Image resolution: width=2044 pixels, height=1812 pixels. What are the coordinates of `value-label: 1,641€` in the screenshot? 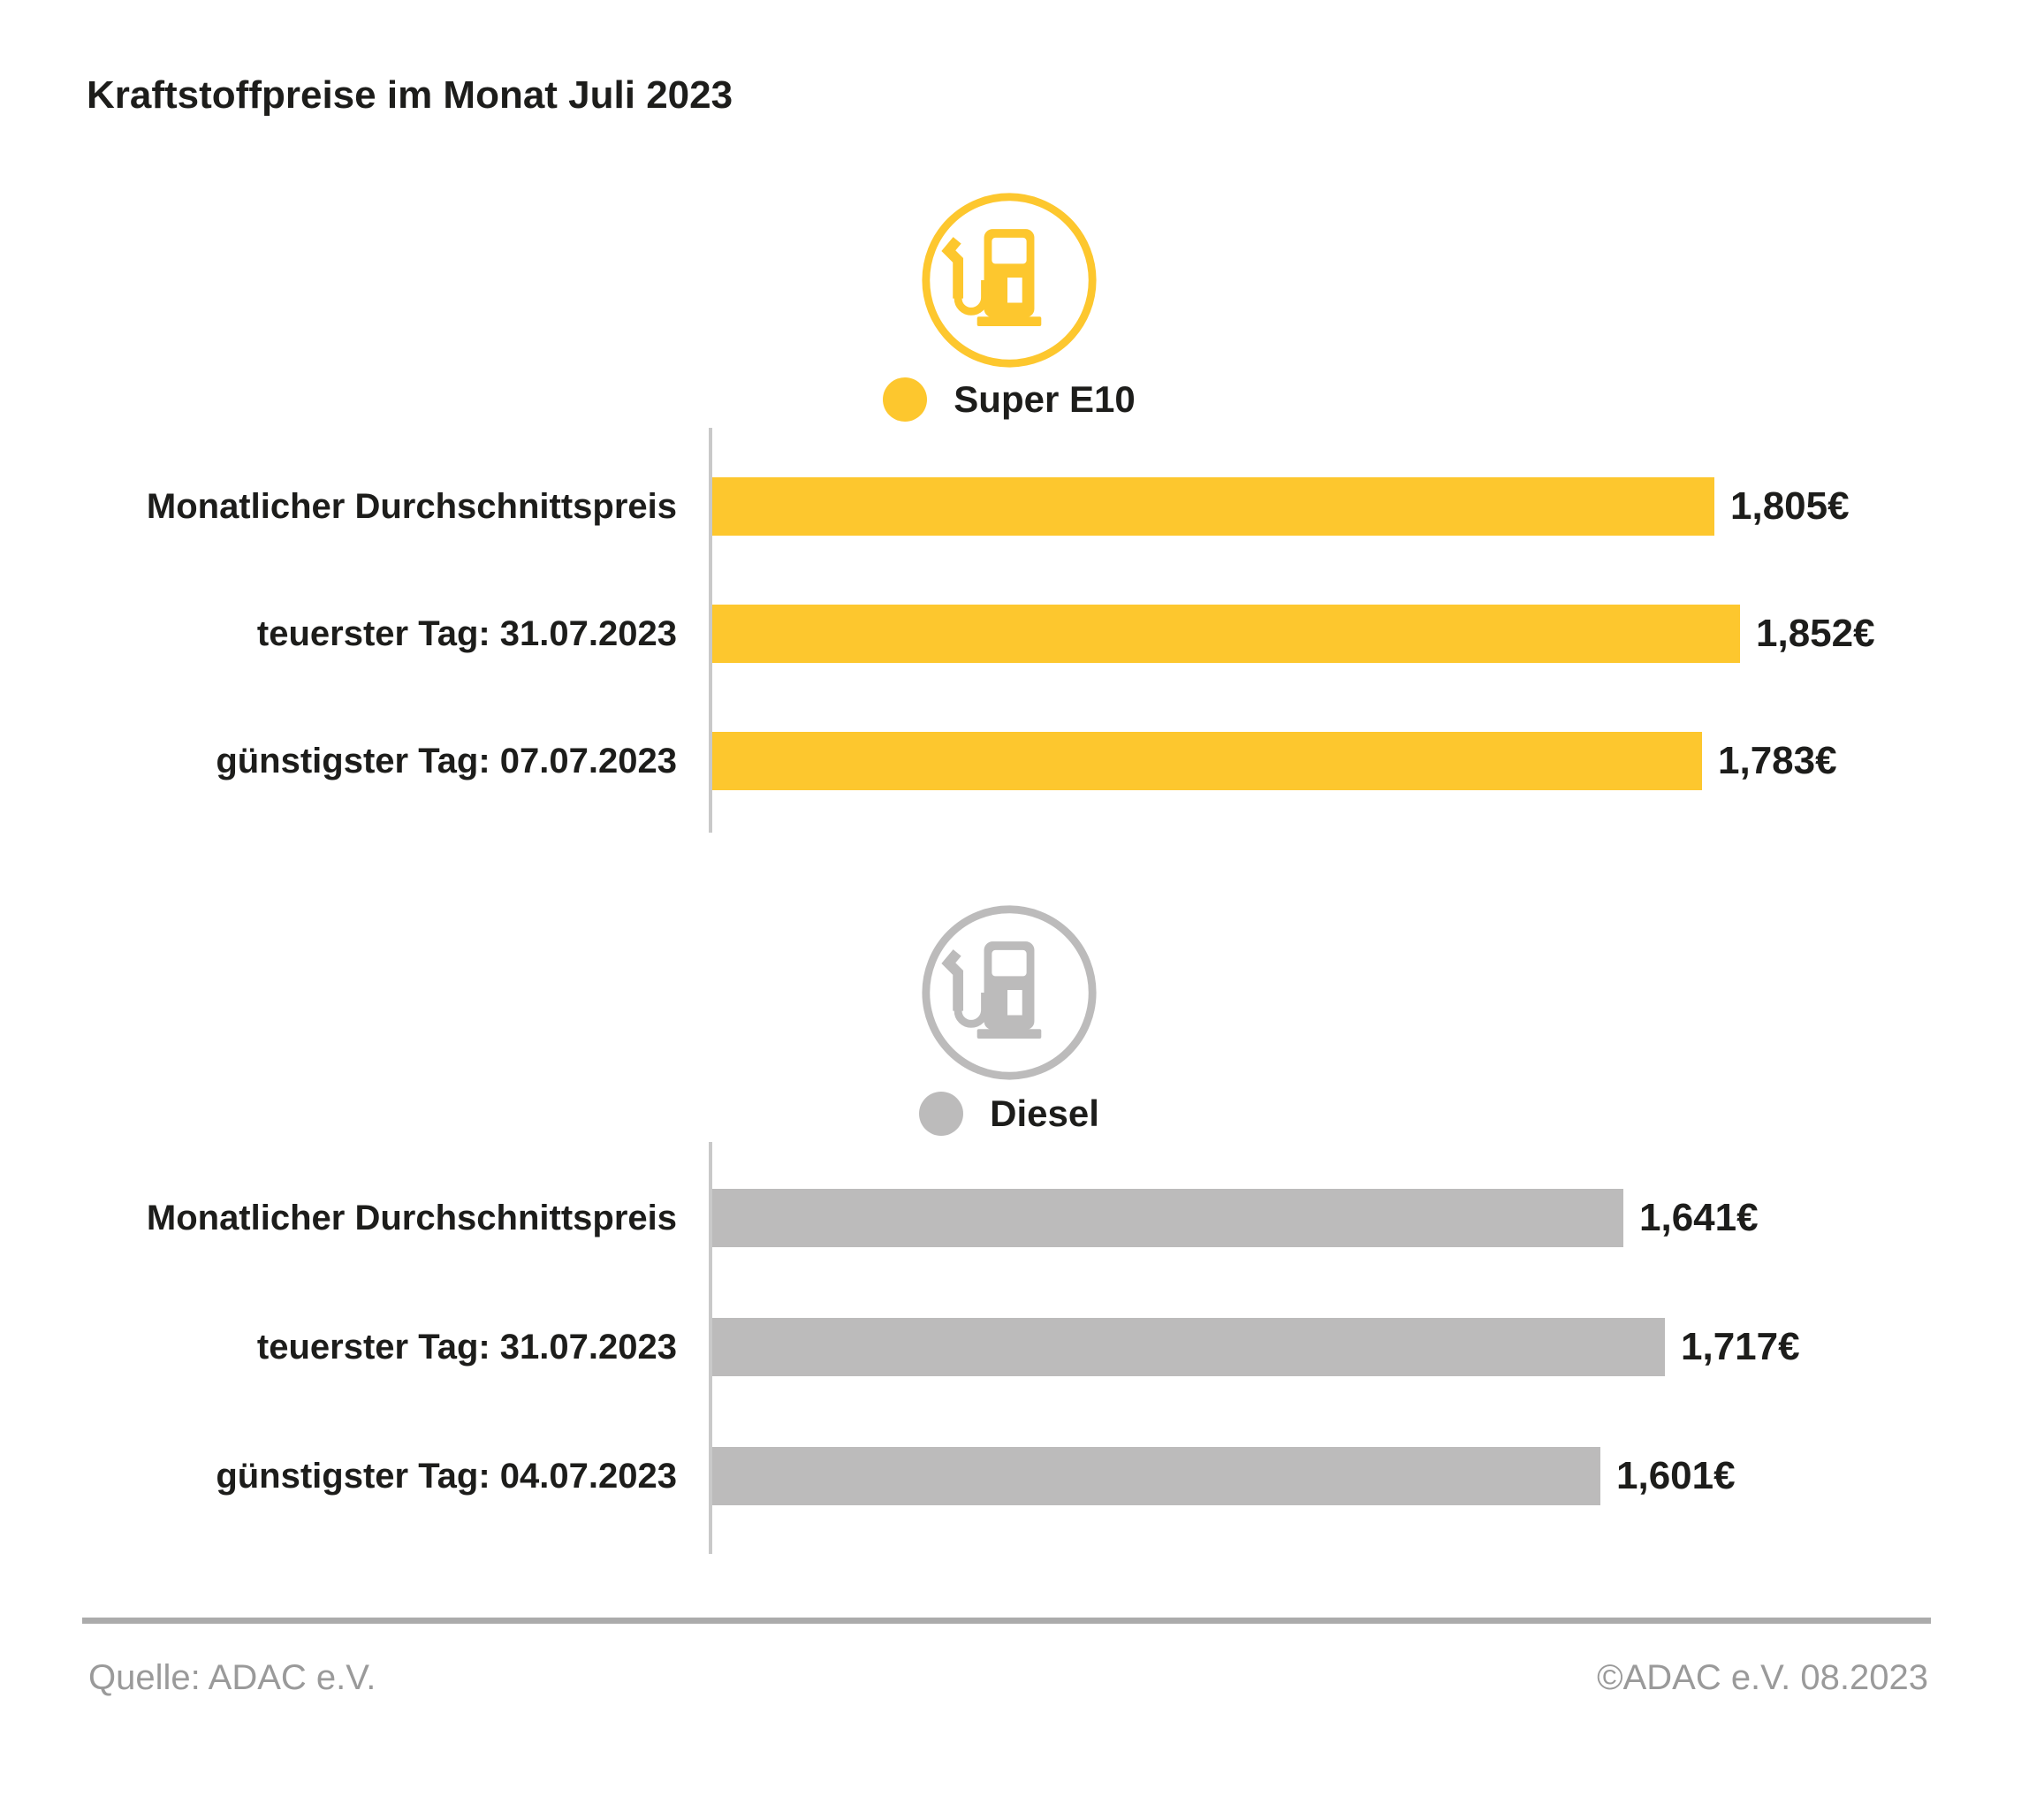 It's located at (1699, 1217).